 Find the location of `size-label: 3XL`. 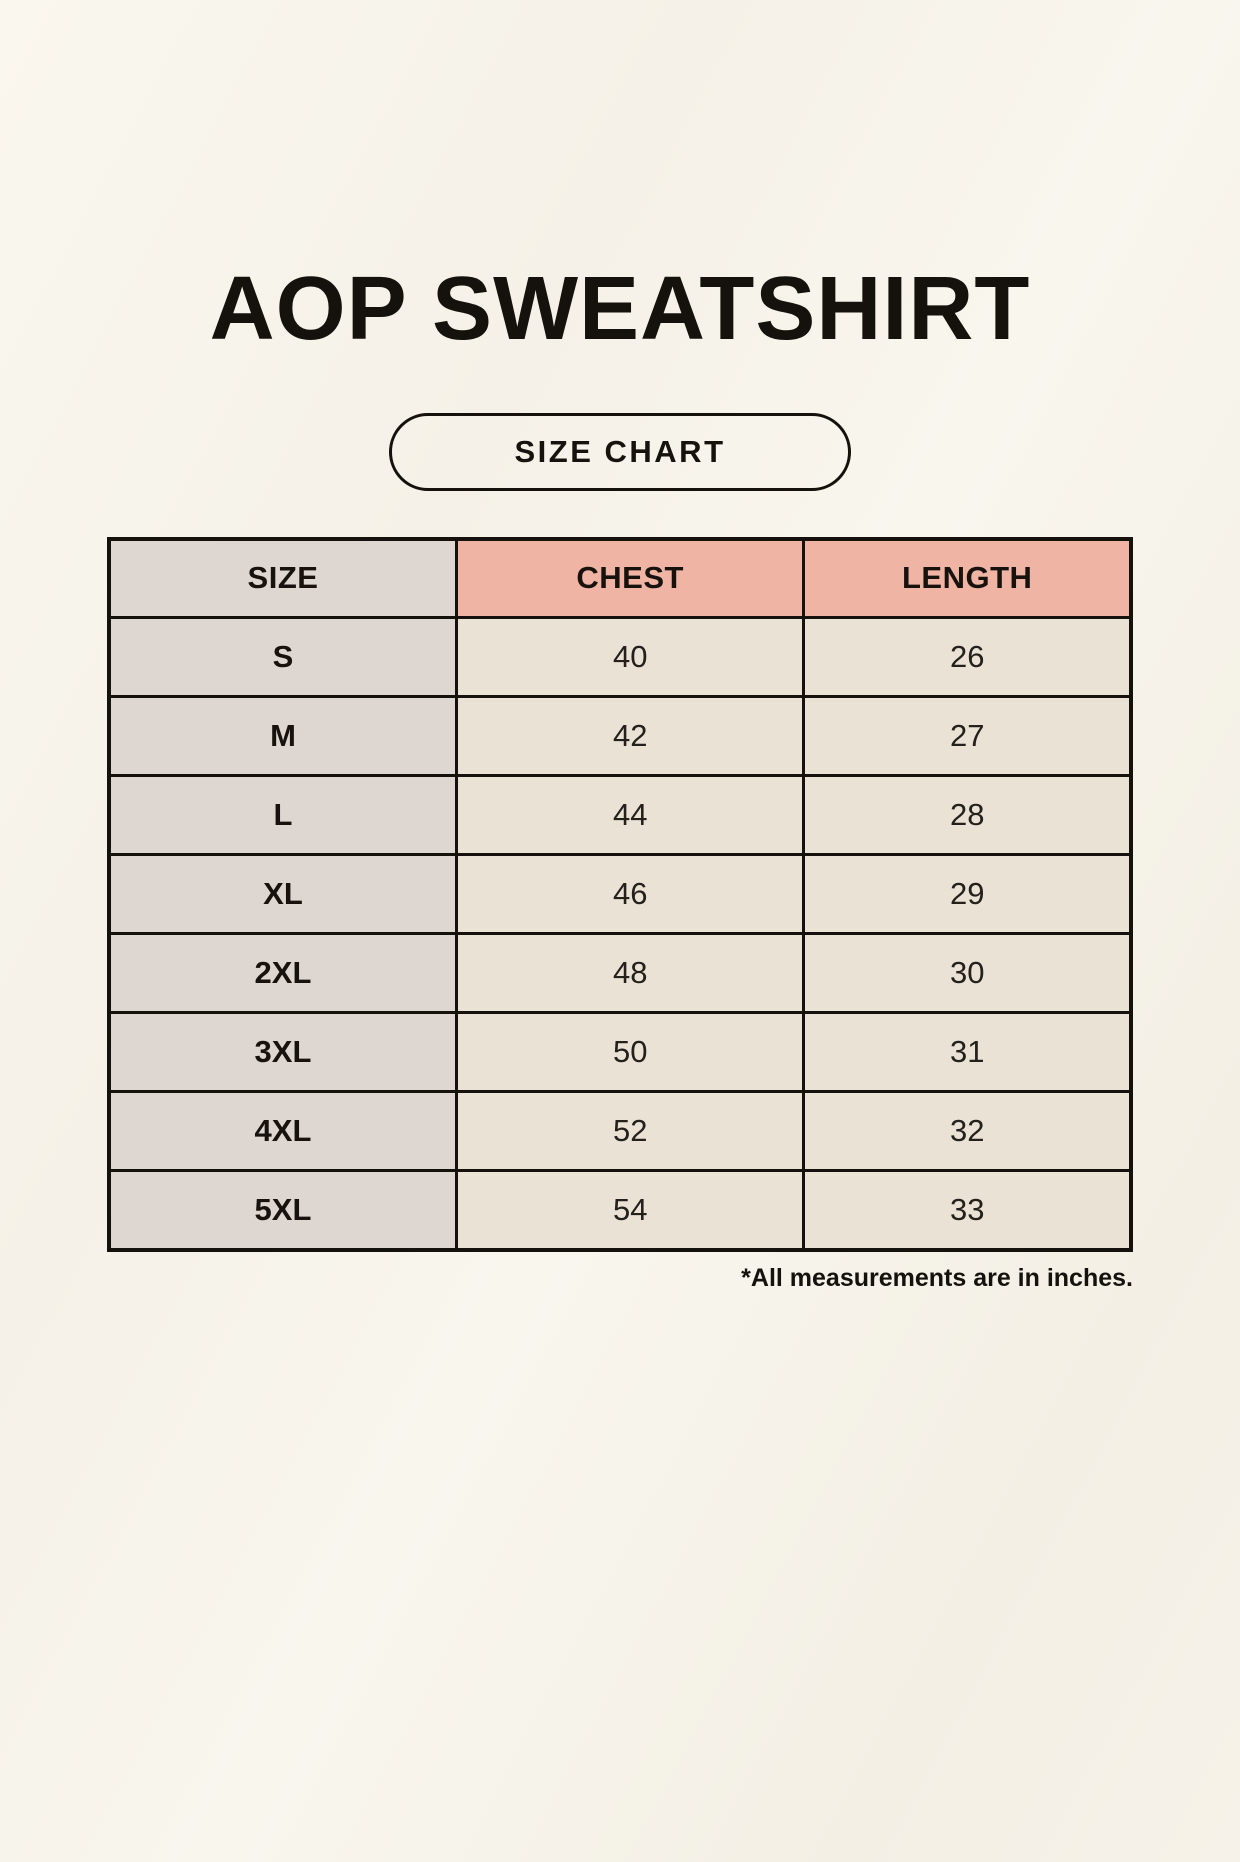

size-label: 3XL is located at coordinates (282, 1052).